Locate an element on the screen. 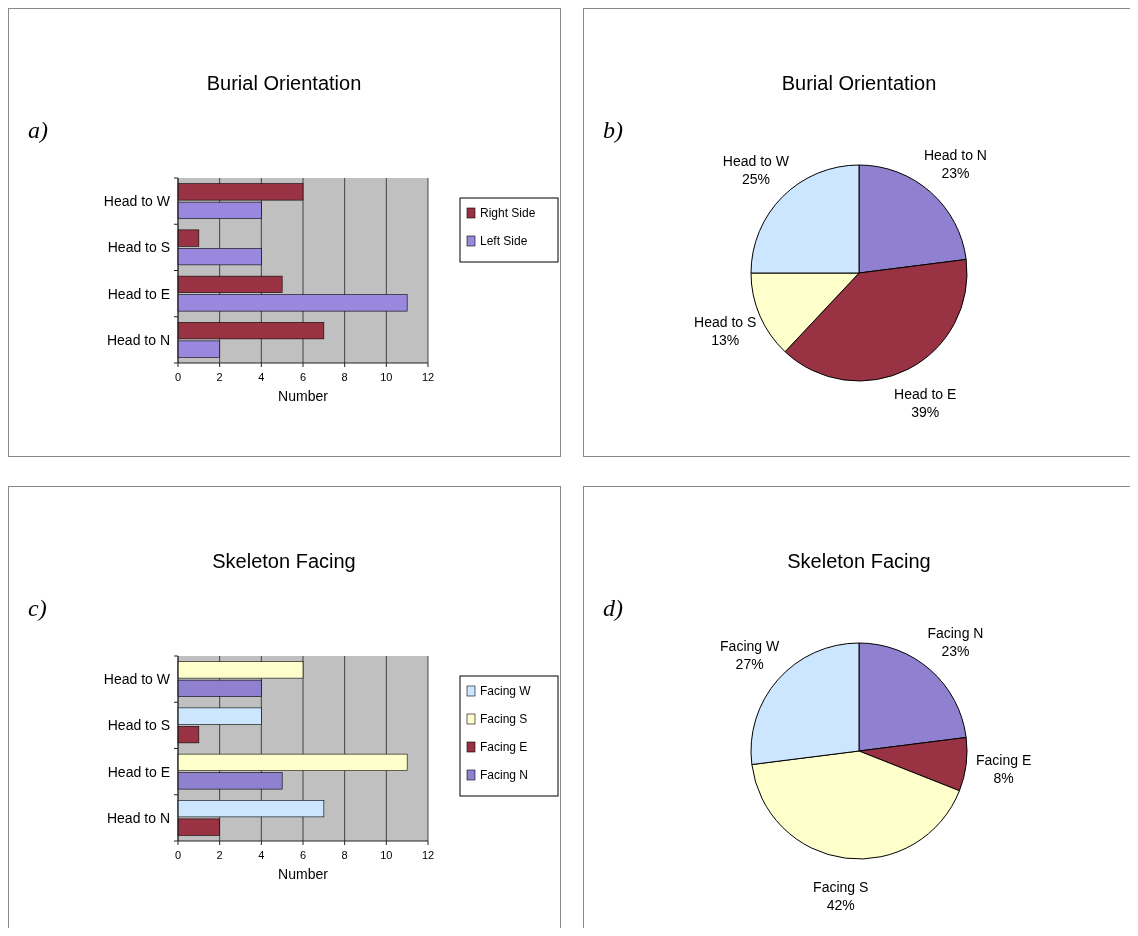  data-label: 8% is located at coordinates (1003, 778).